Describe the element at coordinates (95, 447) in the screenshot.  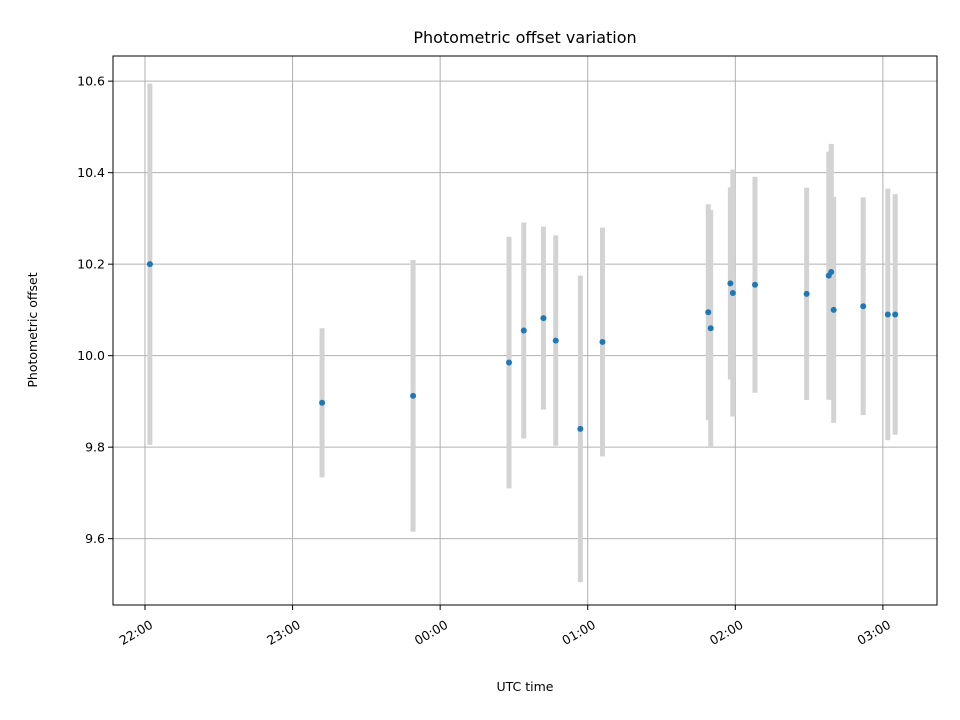
I see `y-tick-label: 9.8` at that location.